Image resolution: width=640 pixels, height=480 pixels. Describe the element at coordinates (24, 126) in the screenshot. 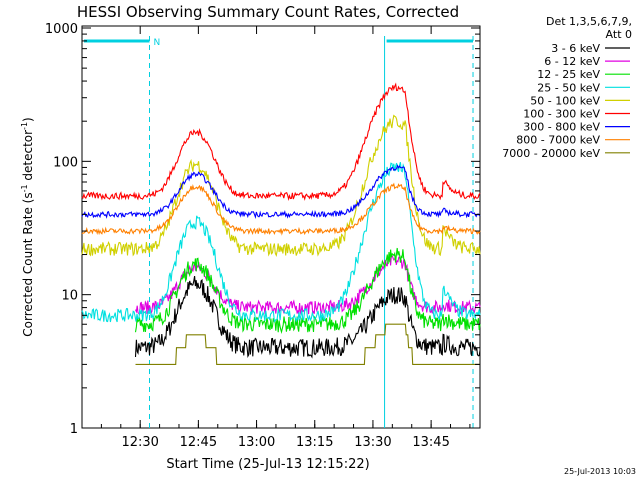

I see `y-axis-label-sup2: -1` at that location.